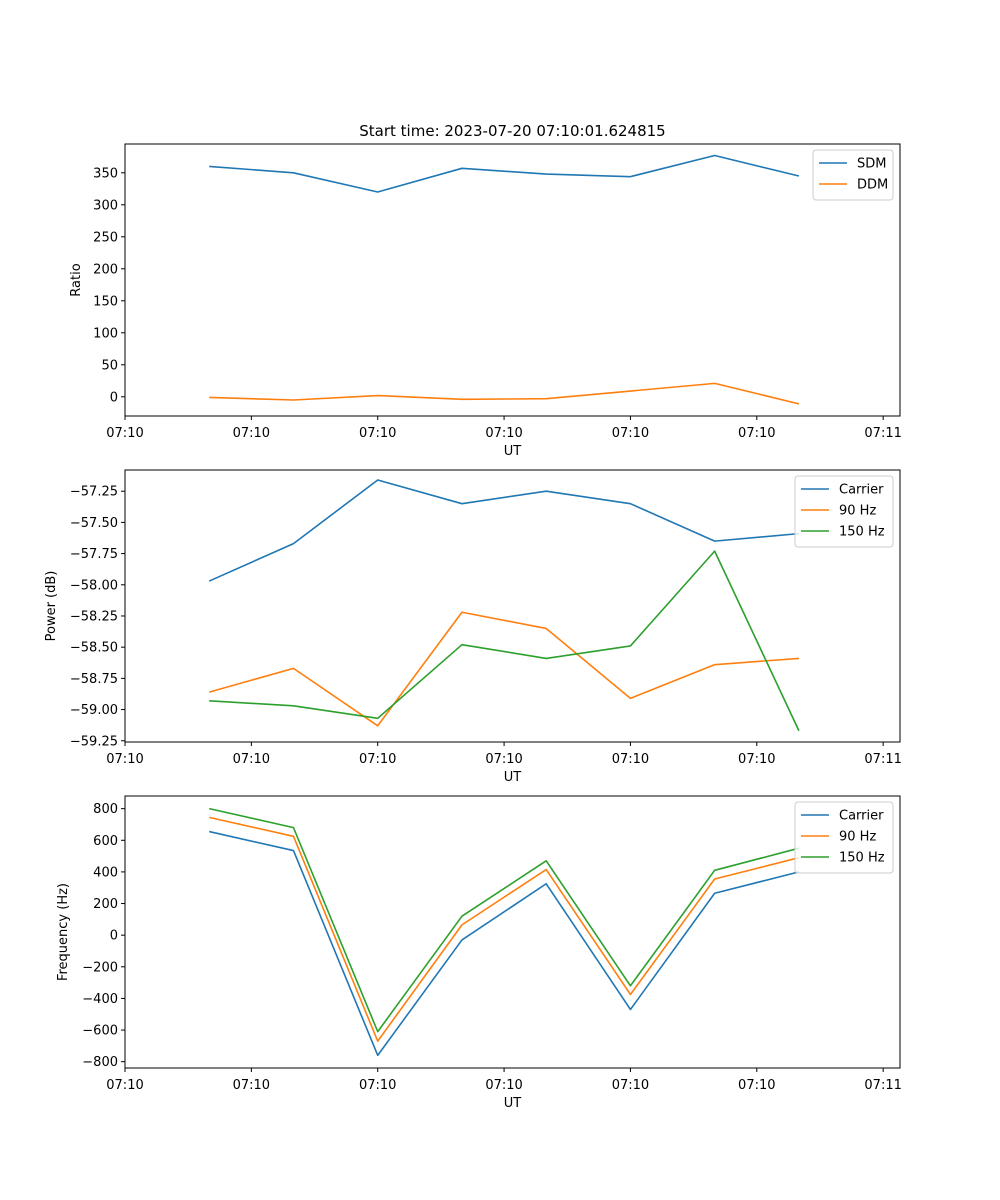 The width and height of the screenshot is (1000, 1200). What do you see at coordinates (94, 710) in the screenshot?
I see `y-tick-label: −59.00` at bounding box center [94, 710].